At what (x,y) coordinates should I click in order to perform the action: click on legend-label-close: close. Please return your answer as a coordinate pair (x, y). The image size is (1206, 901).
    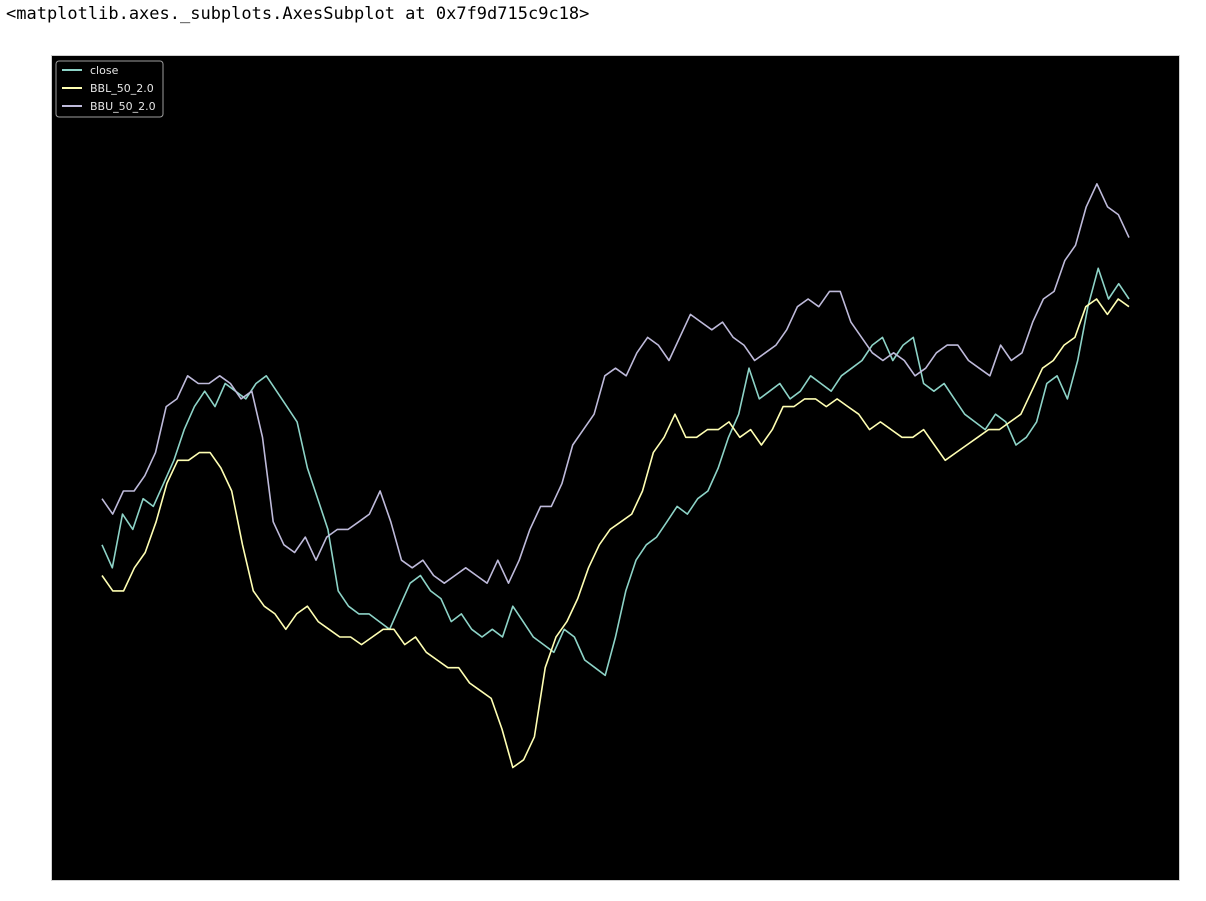
    Looking at the image, I should click on (104, 70).